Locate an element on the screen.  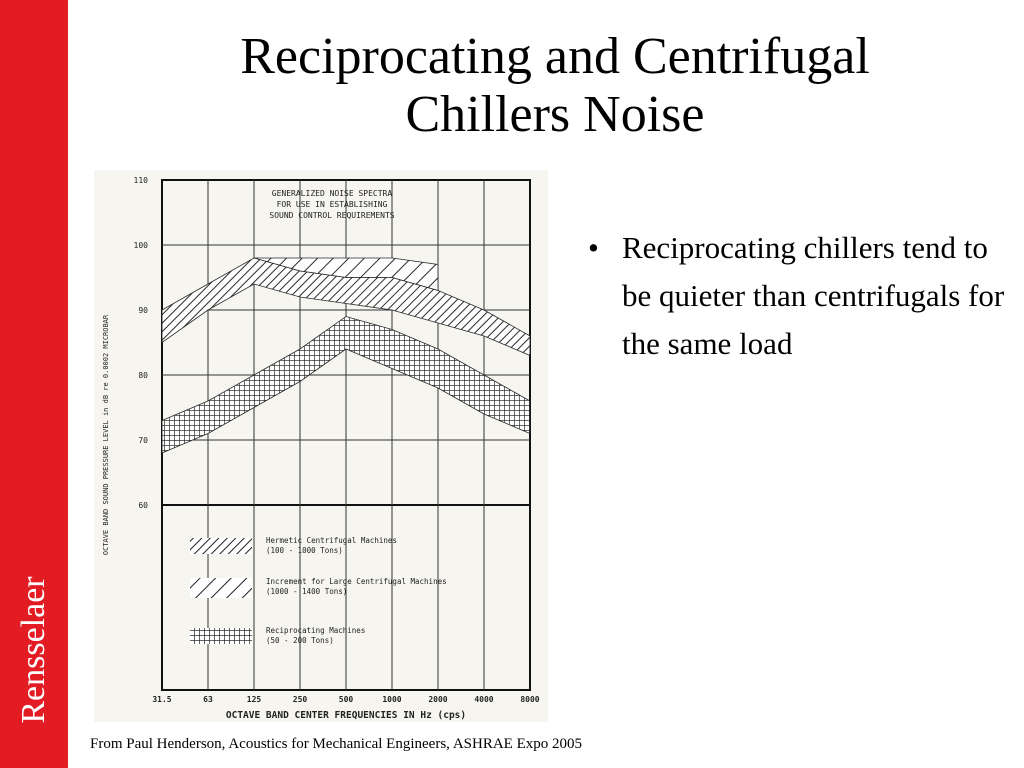
title-line-2: Chillers Noise is located at coordinates (555, 114).